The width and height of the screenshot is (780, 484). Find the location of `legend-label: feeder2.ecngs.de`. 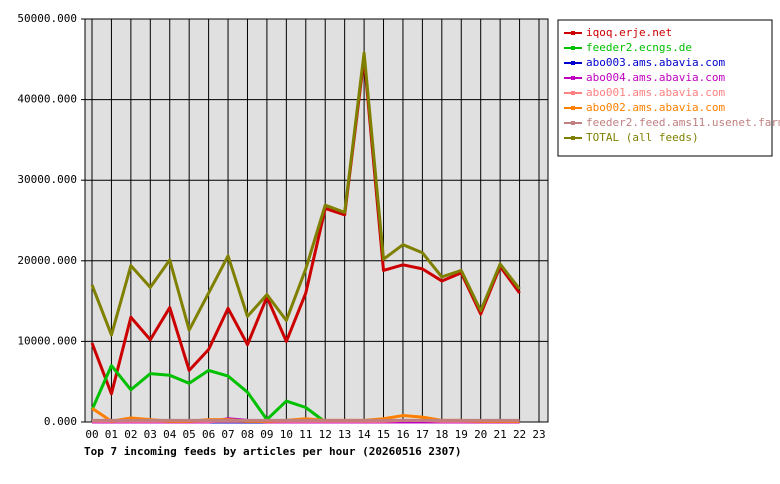

legend-label: feeder2.ecngs.de is located at coordinates (639, 47).